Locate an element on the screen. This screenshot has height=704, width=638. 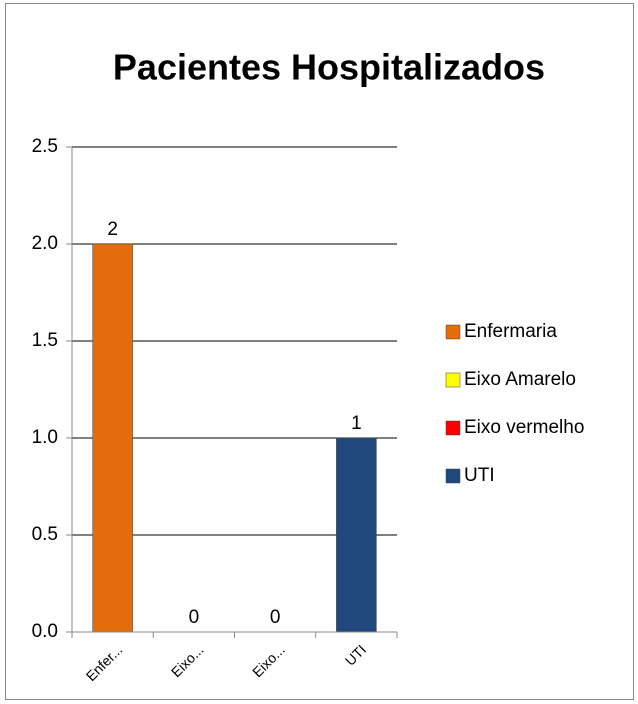
y-tick-label: 1.0 is located at coordinates (45, 437).